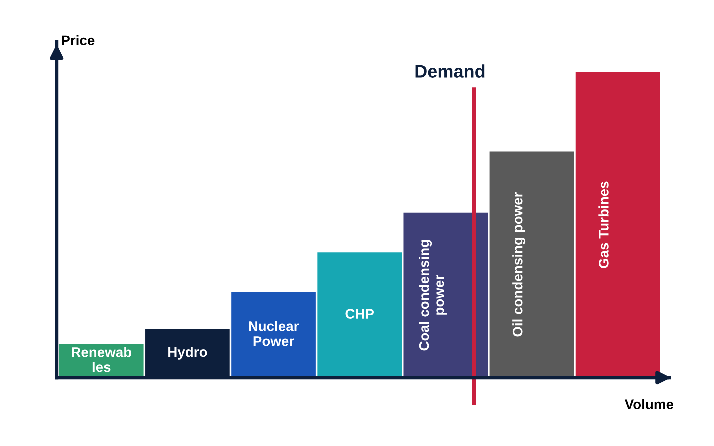  Describe the element at coordinates (649, 404) in the screenshot. I see `x-axis-title: Volume` at that location.